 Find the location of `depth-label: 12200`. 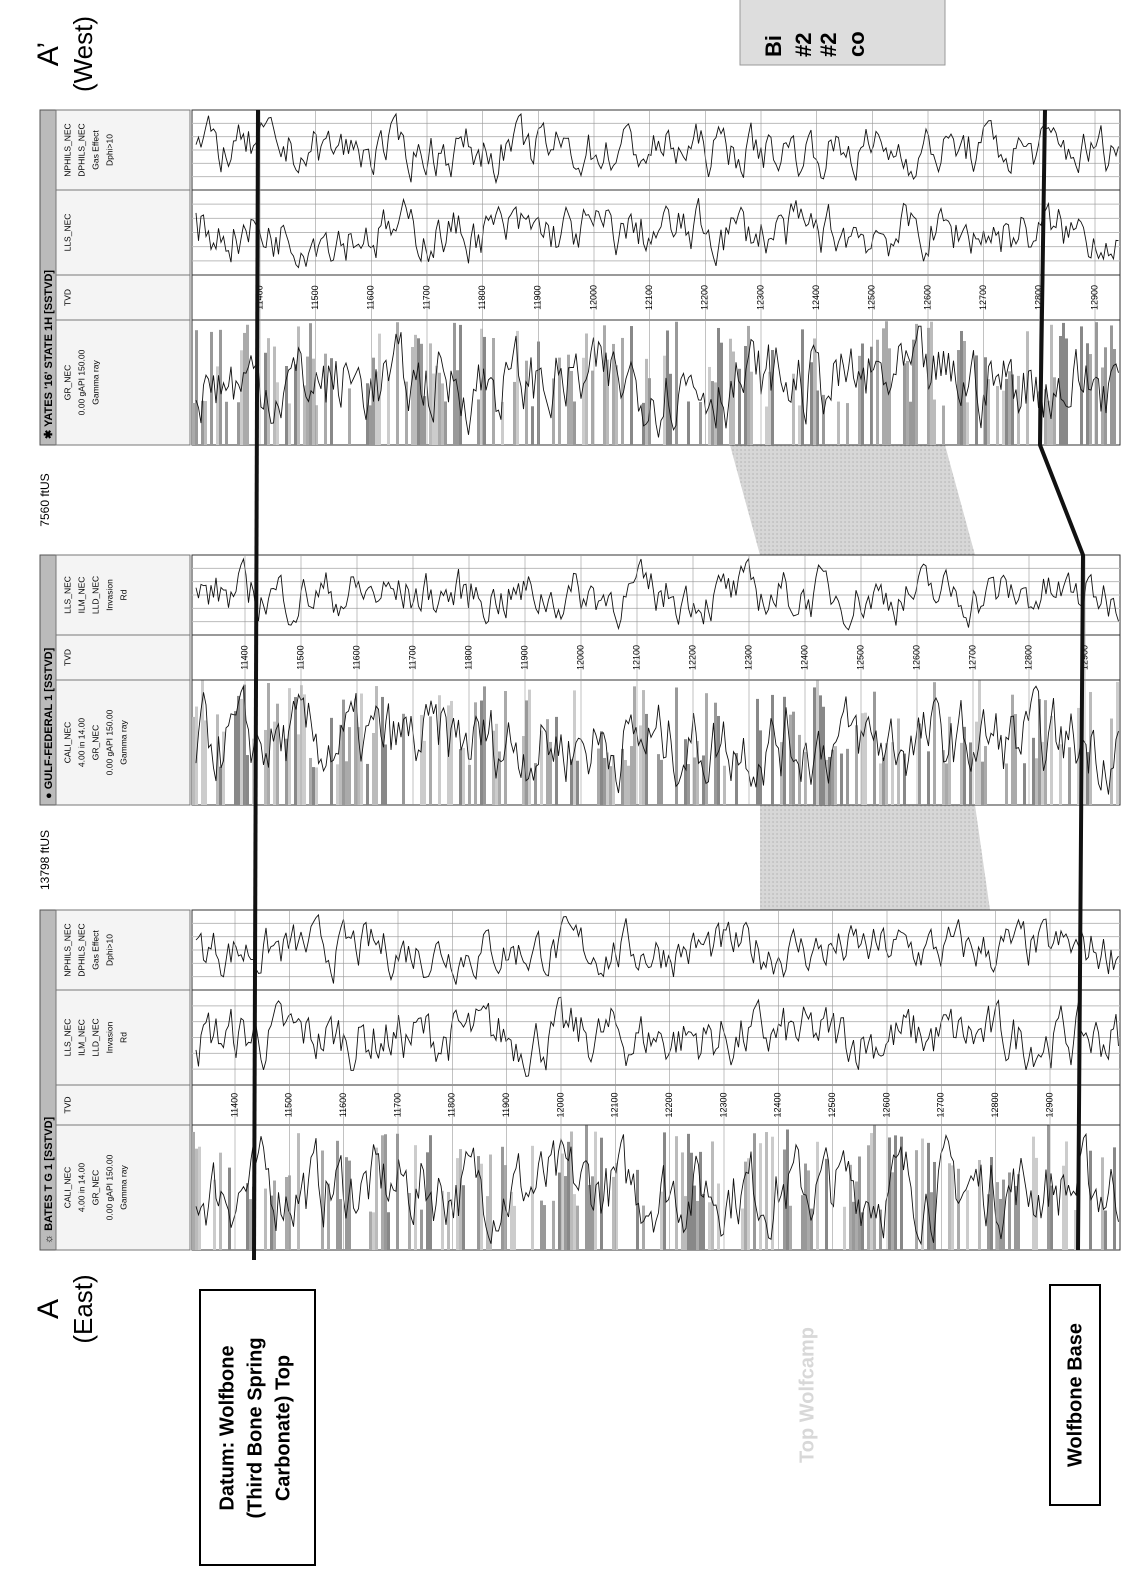

depth-label: 12200 is located at coordinates (692, 657).